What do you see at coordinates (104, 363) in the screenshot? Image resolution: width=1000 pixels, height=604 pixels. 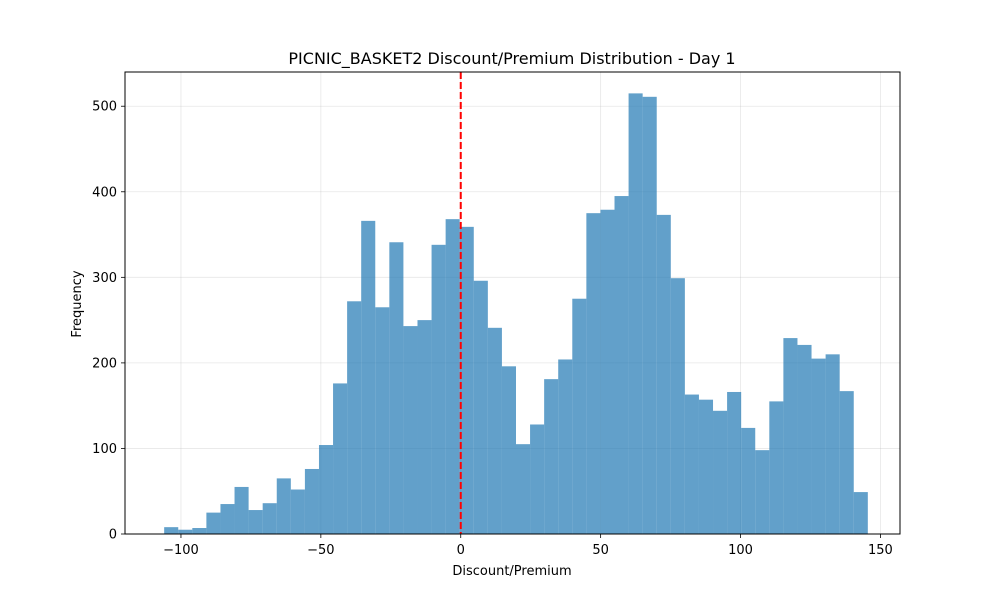 I see `y-tick-label: 200` at bounding box center [104, 363].